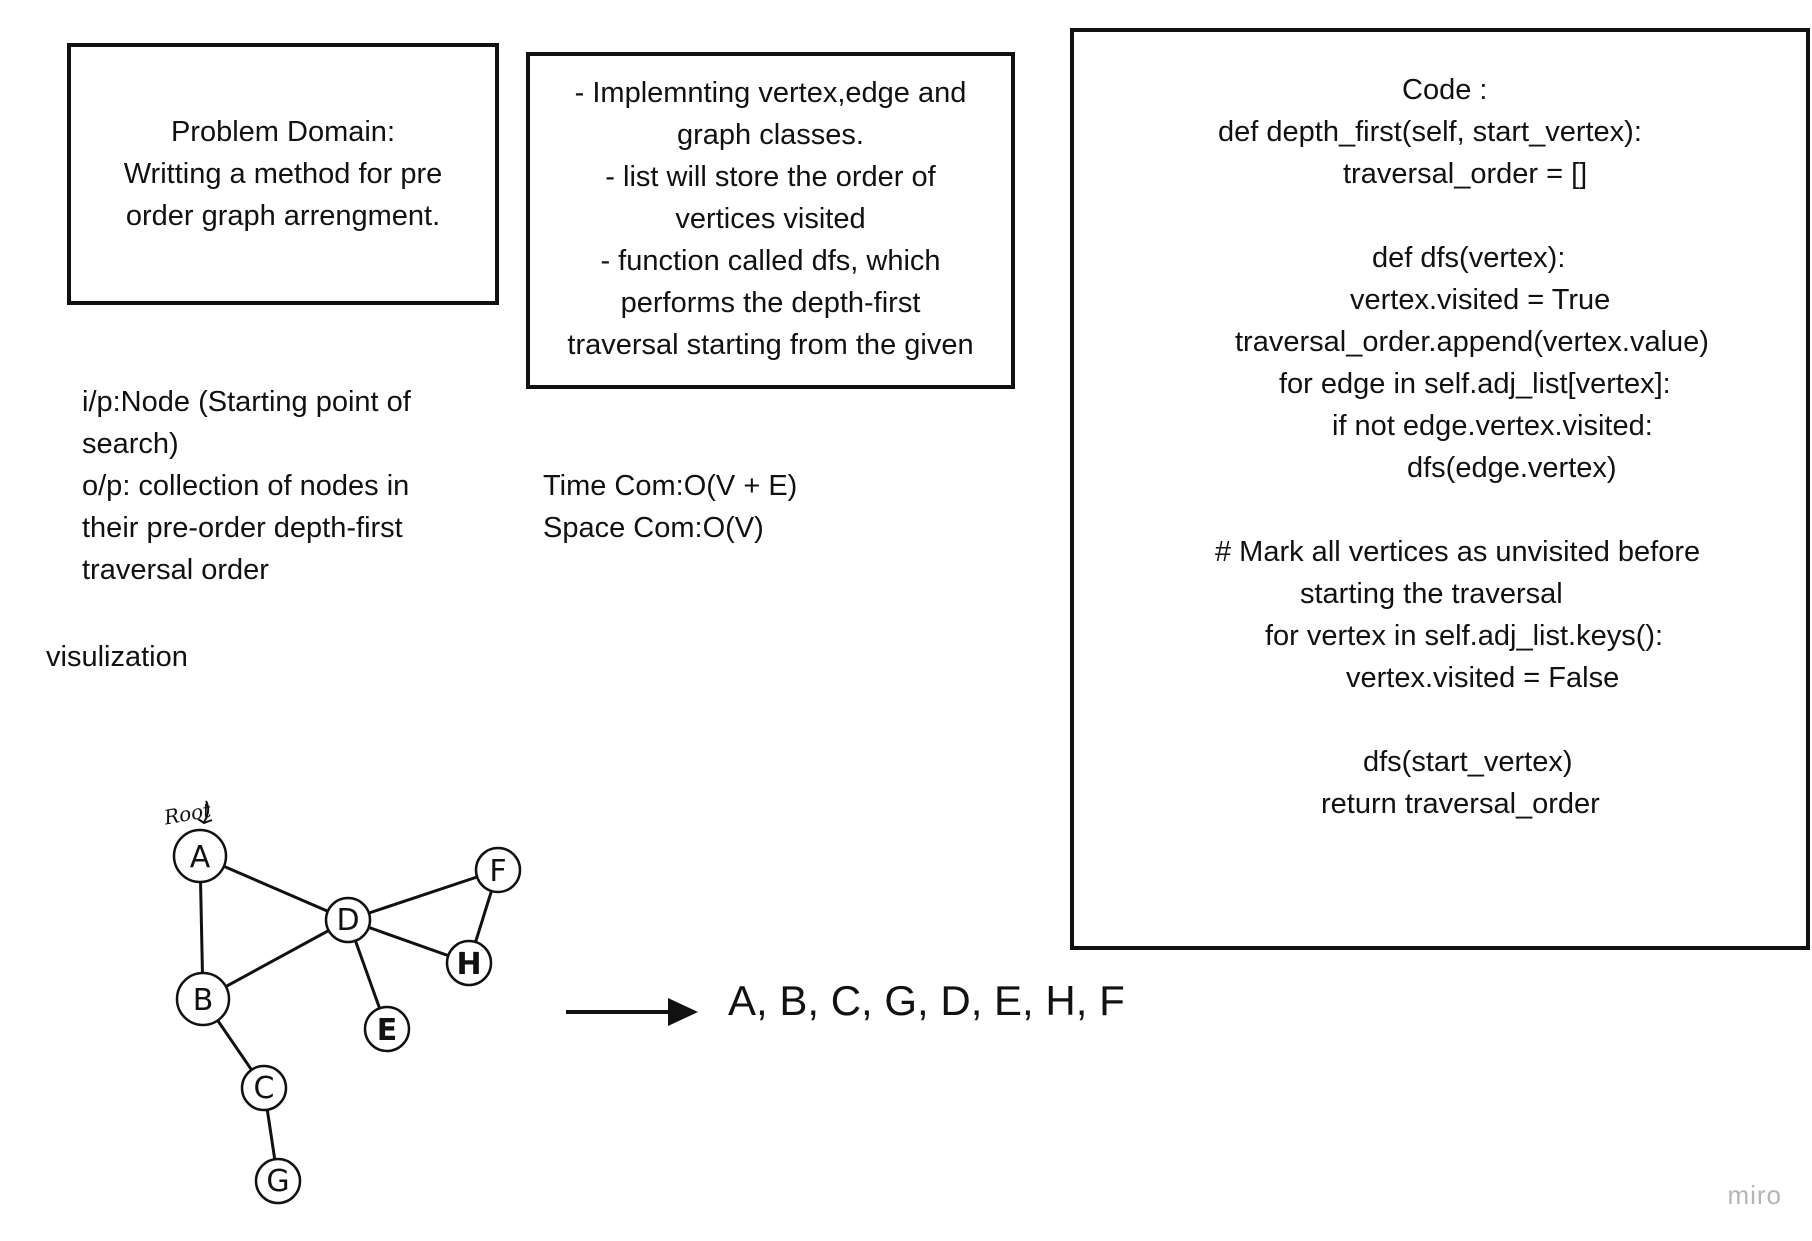  I want to click on code-line: dfs(edge.vertex), so click(1512, 468).